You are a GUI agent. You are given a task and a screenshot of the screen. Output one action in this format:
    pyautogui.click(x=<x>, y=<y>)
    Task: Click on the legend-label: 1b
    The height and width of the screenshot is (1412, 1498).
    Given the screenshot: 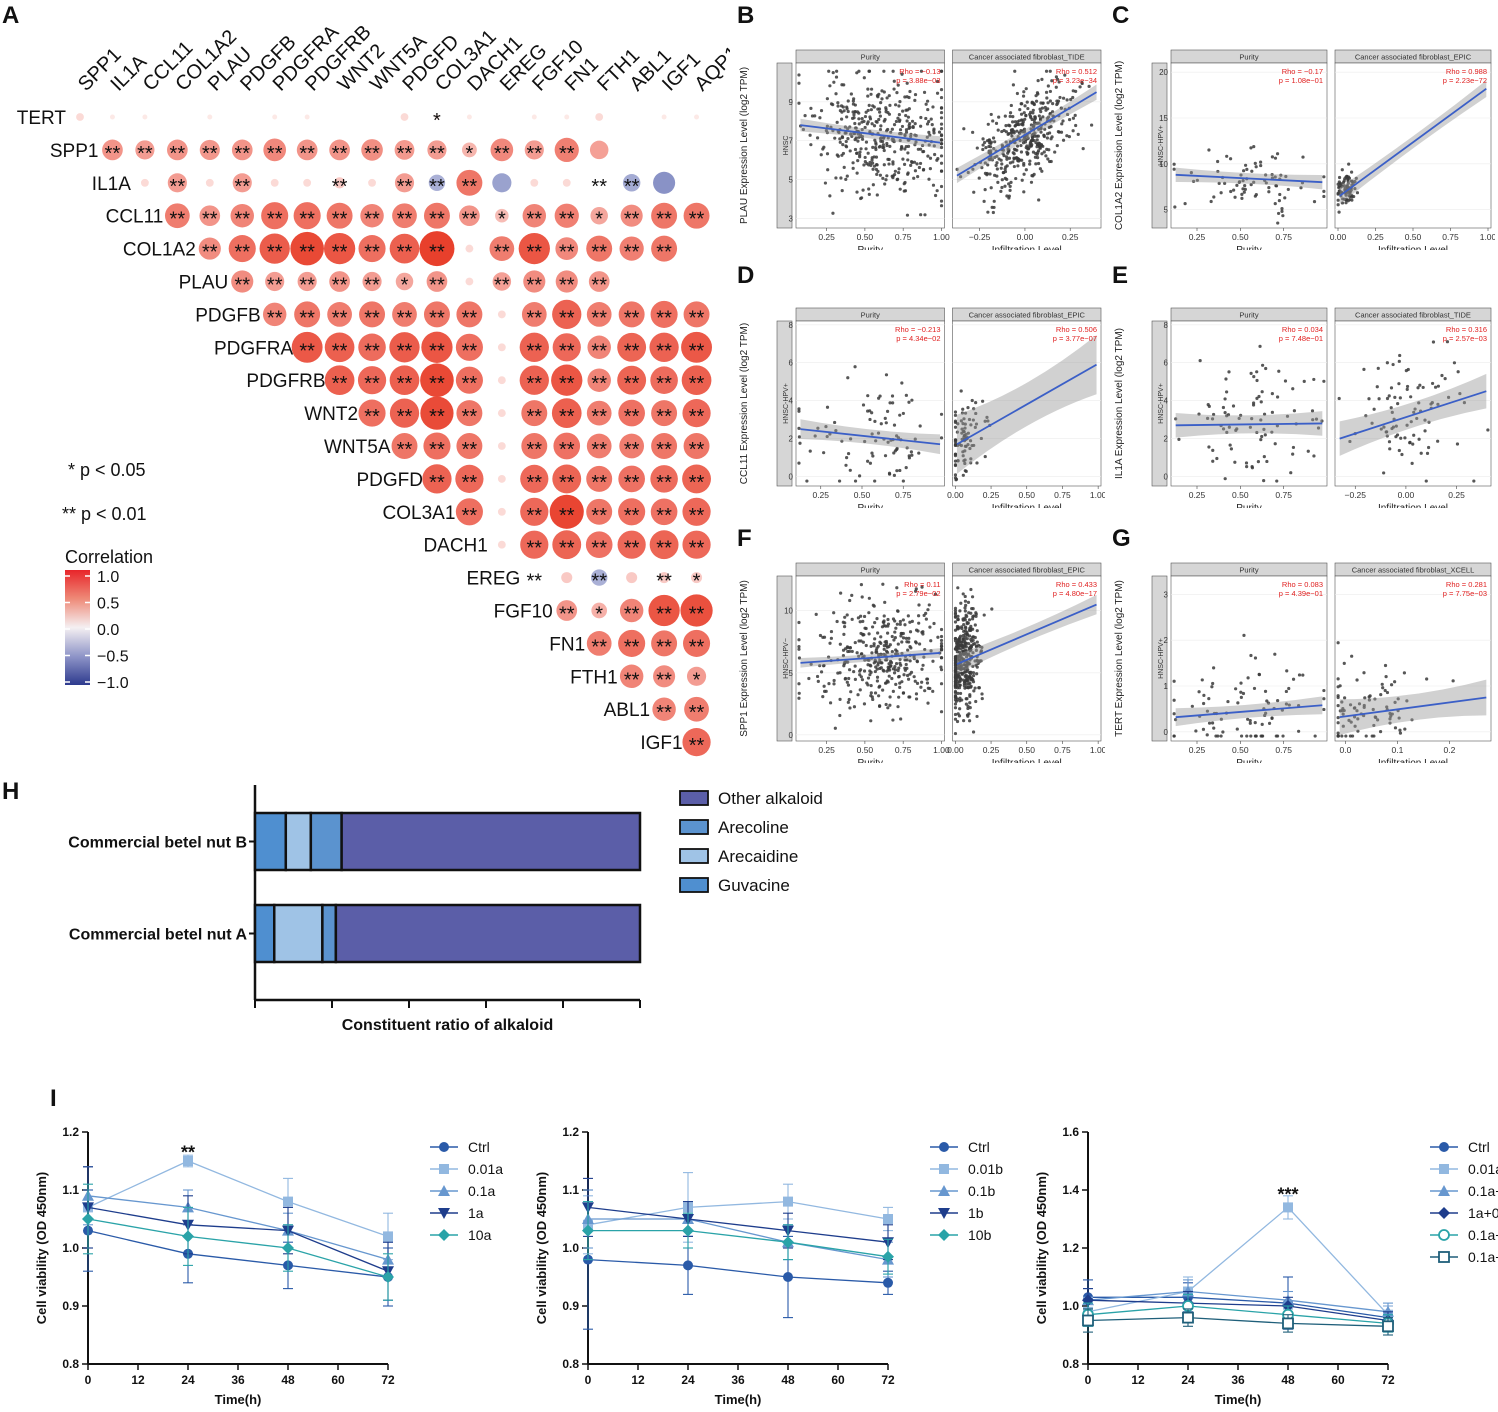 What is the action you would take?
    pyautogui.click(x=976, y=1213)
    